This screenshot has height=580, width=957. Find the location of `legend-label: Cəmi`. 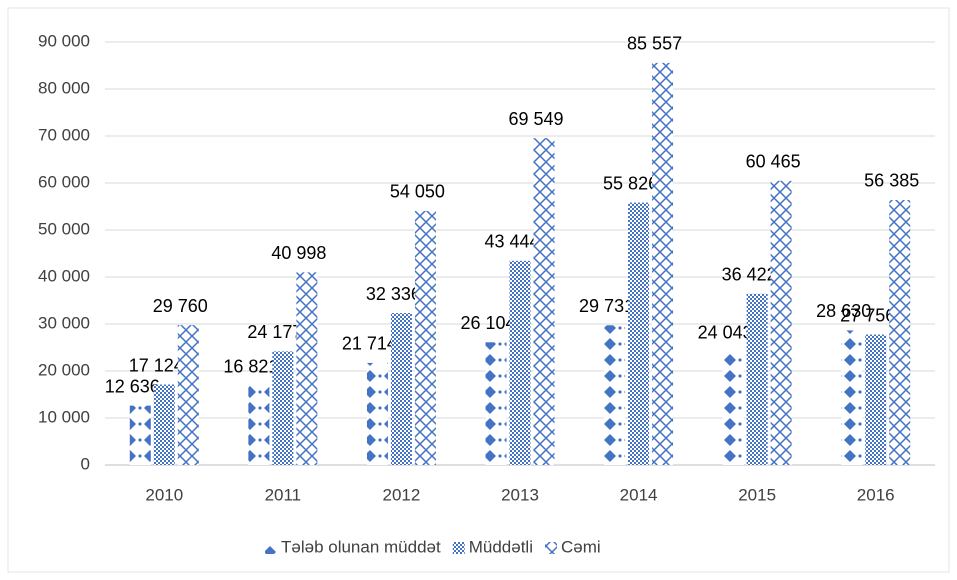

legend-label: Cəmi is located at coordinates (581, 546).